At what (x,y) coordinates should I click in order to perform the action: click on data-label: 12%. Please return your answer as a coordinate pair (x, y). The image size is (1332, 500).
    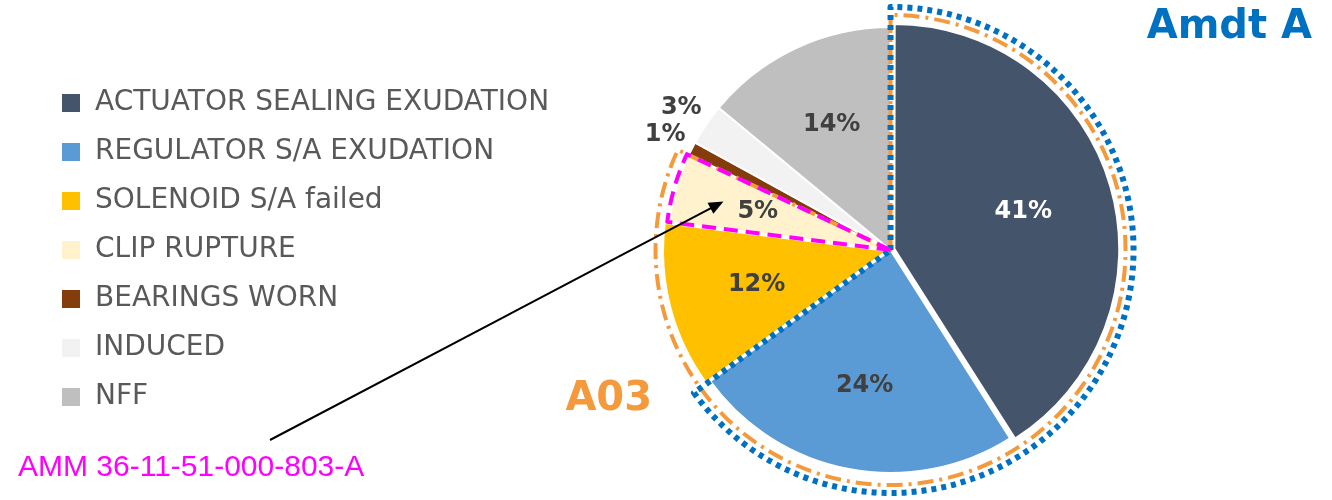
    Looking at the image, I should click on (756, 282).